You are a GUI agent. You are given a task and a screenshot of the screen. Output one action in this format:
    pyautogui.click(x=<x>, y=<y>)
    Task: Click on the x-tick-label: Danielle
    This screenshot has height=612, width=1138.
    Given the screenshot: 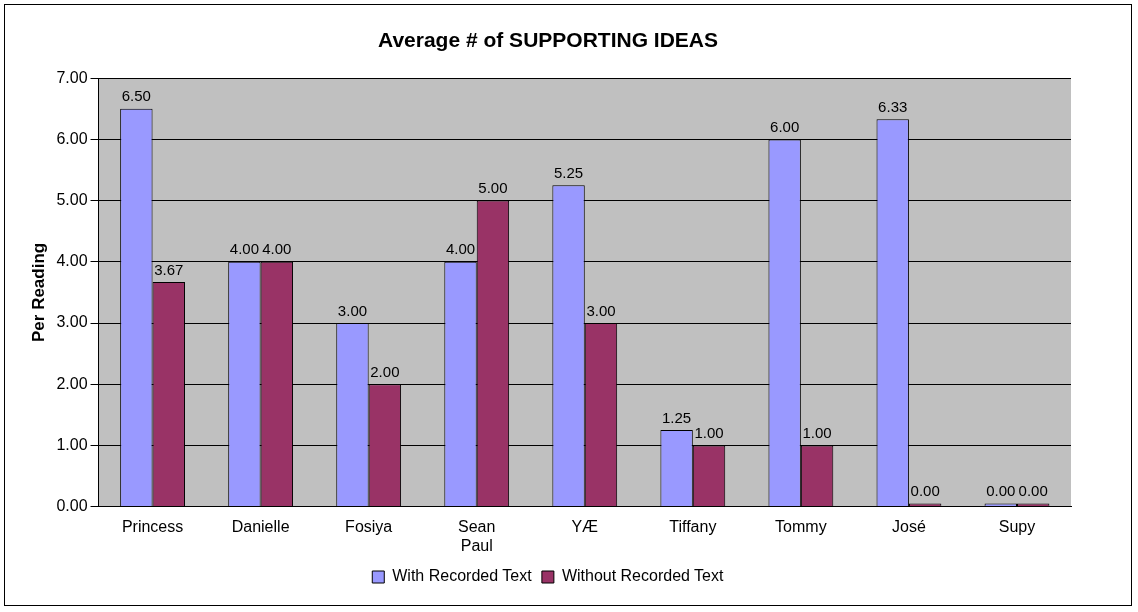 What is the action you would take?
    pyautogui.click(x=260, y=526)
    